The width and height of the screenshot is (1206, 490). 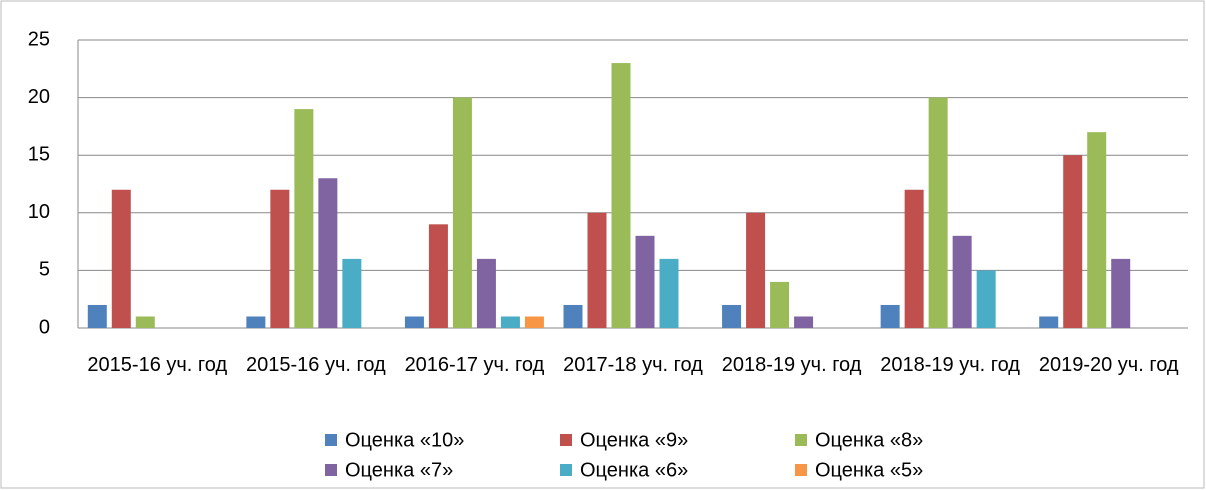 What do you see at coordinates (634, 470) in the screenshot?
I see `legend-label: Оценка «6»` at bounding box center [634, 470].